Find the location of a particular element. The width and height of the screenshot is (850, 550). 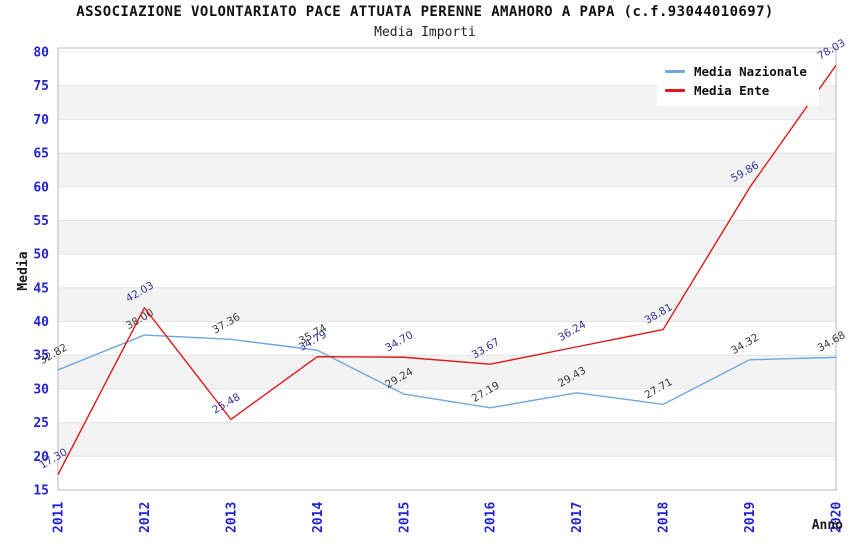

point-label: 34.70 is located at coordinates (399, 341).